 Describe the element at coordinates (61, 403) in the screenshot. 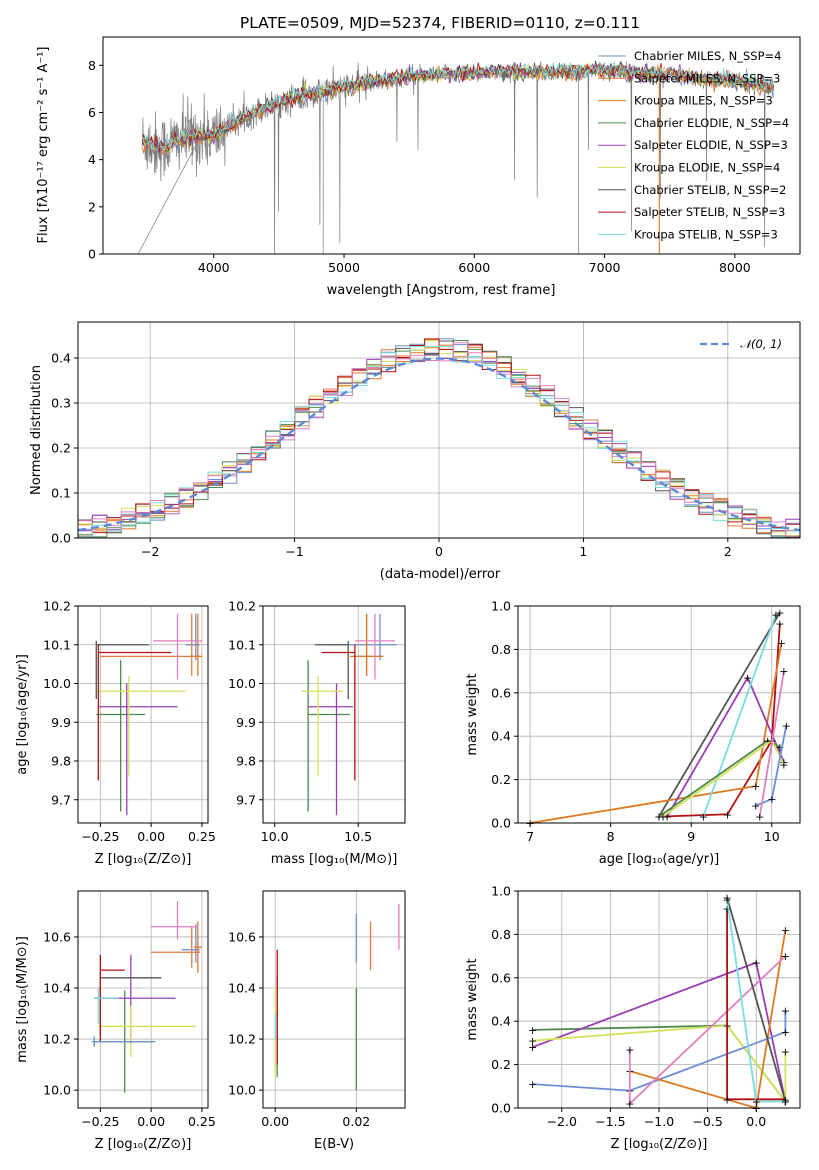

I see `y-tick-label: 0.3` at that location.